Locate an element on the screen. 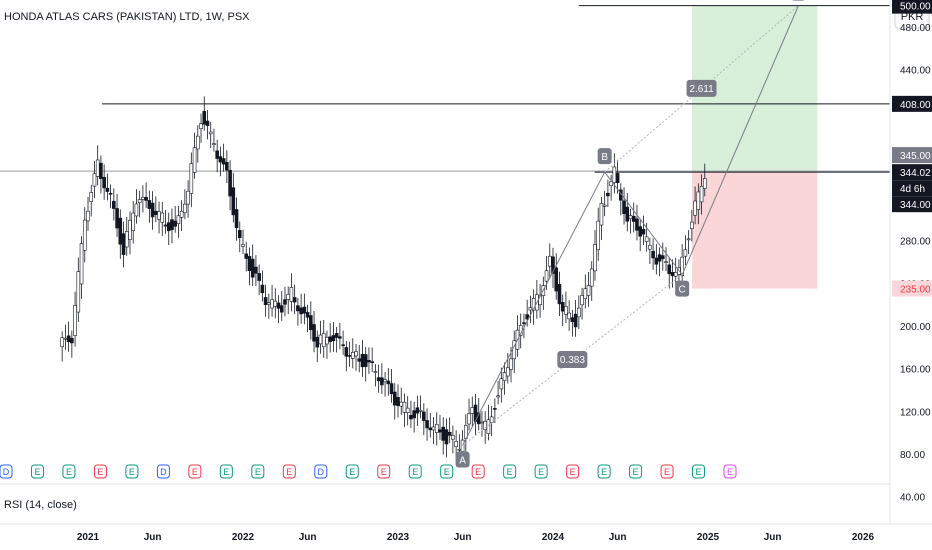  time-tick: 2022 is located at coordinates (243, 537).